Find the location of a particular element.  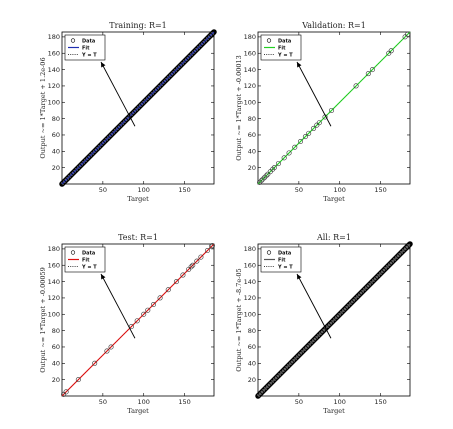

y-axis-label: Output ~= 1*Target + -8.7e-05 is located at coordinates (239, 319).